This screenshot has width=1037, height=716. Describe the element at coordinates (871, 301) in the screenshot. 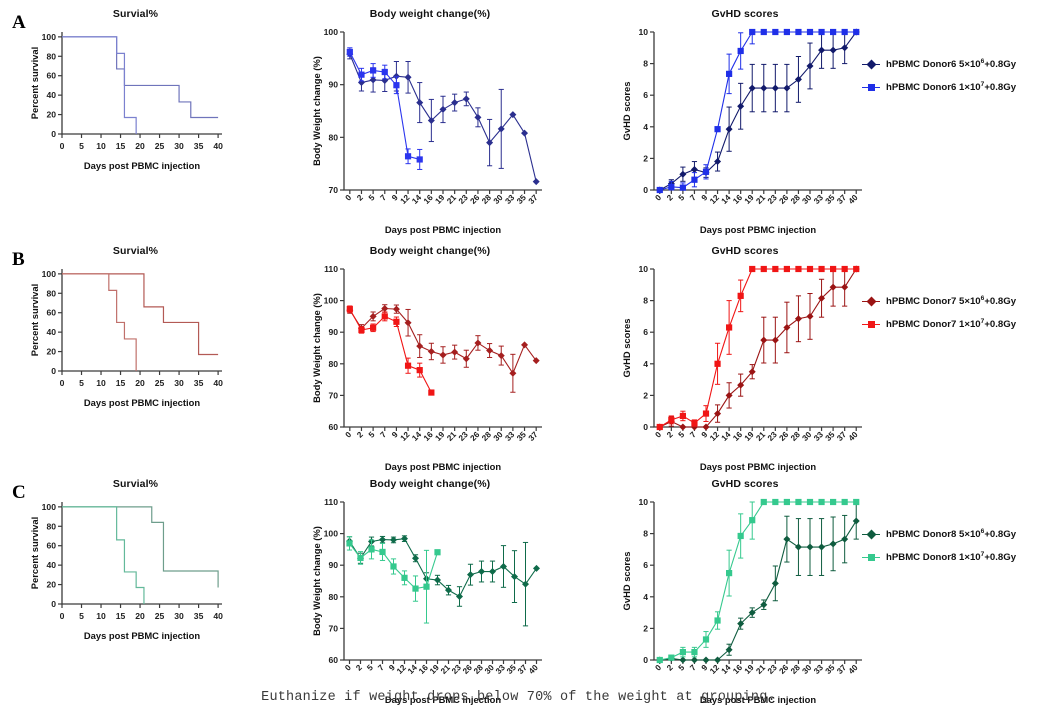

I see `legend-diamond-icon` at that location.